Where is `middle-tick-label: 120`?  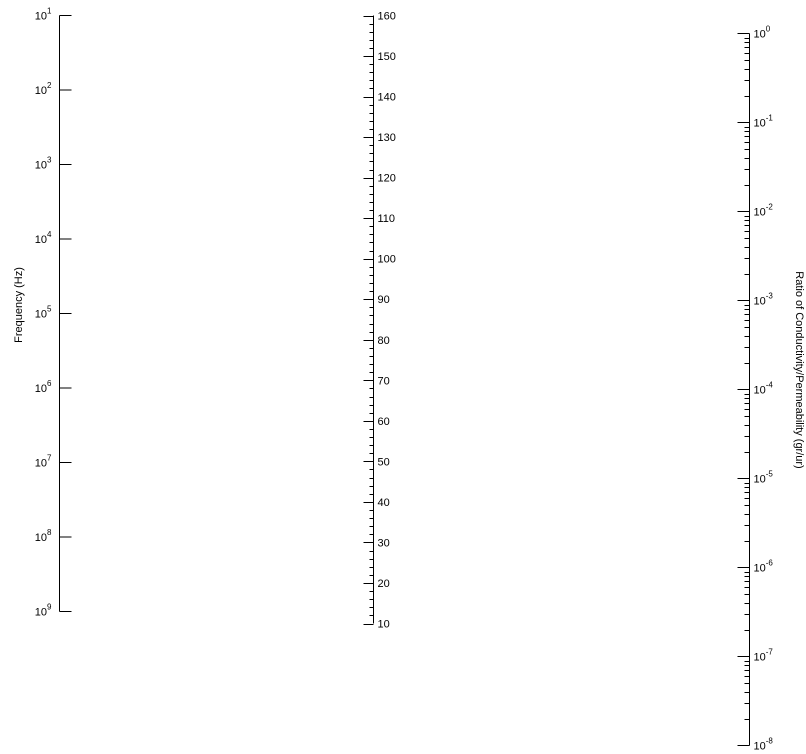 middle-tick-label: 120 is located at coordinates (387, 179).